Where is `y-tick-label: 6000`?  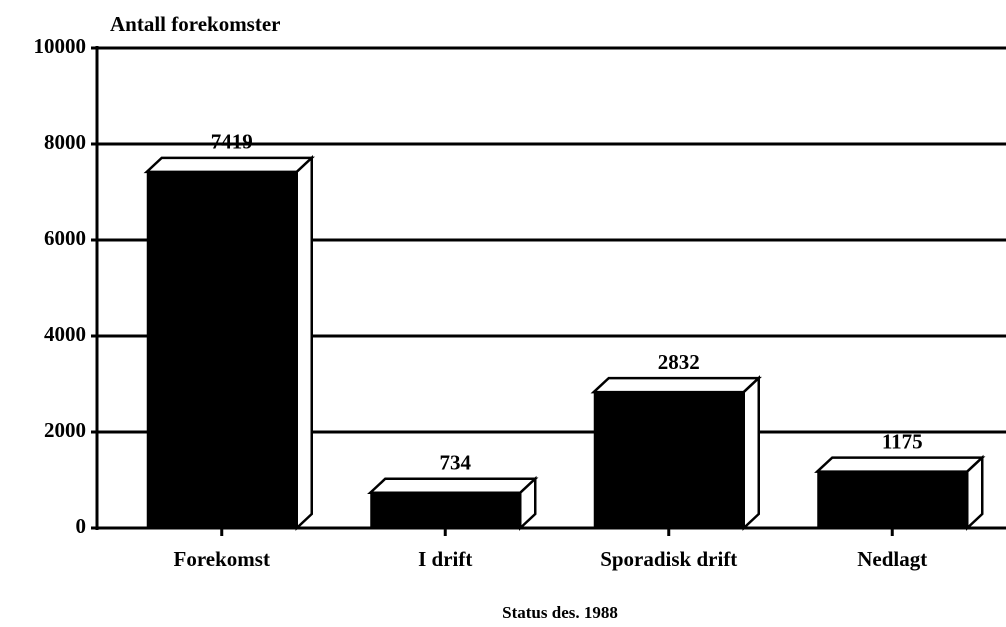 y-tick-label: 6000 is located at coordinates (65, 238).